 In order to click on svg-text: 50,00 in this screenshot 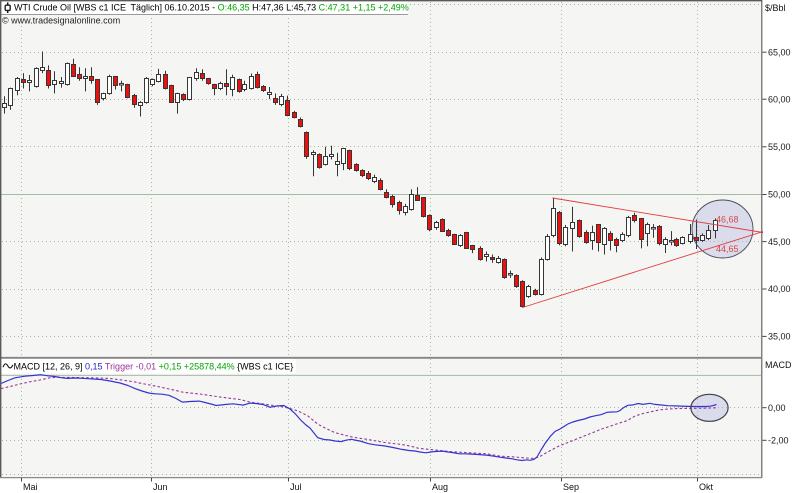, I will do `click(779, 195)`.